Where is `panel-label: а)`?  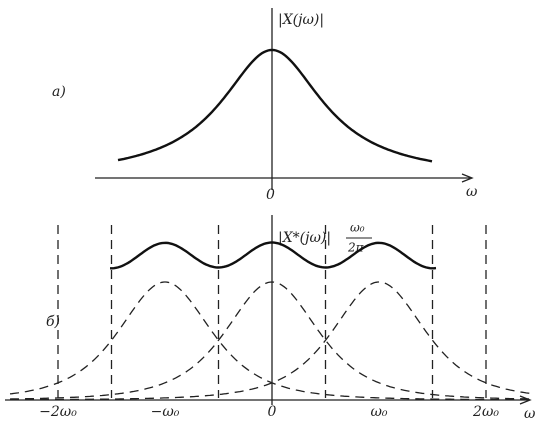
panel-label: а) is located at coordinates (59, 92).